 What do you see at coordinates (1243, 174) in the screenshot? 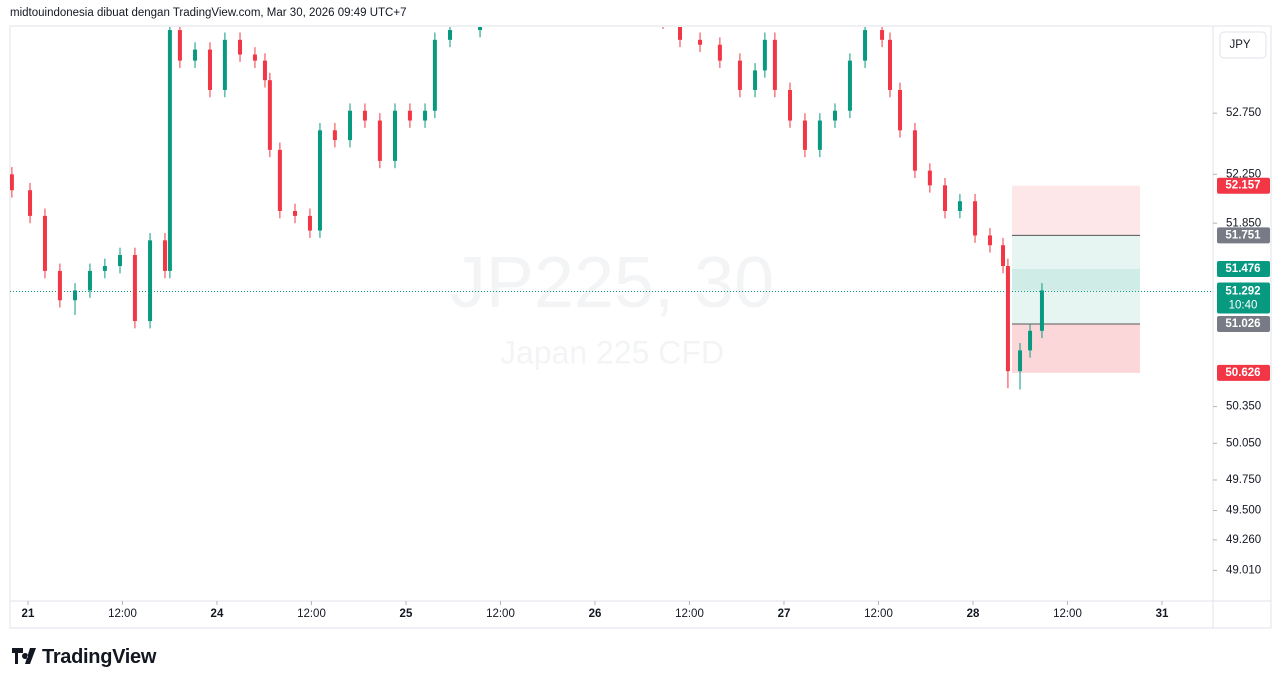
I see `y-tick-label: 52.250` at bounding box center [1243, 174].